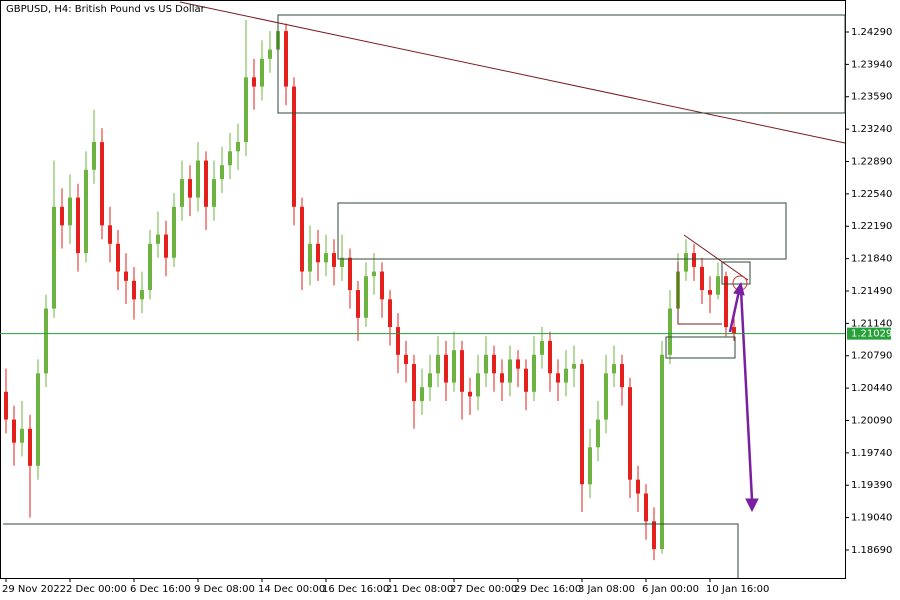 Image resolution: width=900 pixels, height=600 pixels. What do you see at coordinates (871, 388) in the screenshot?
I see `y-tick-label: 1.20440` at bounding box center [871, 388].